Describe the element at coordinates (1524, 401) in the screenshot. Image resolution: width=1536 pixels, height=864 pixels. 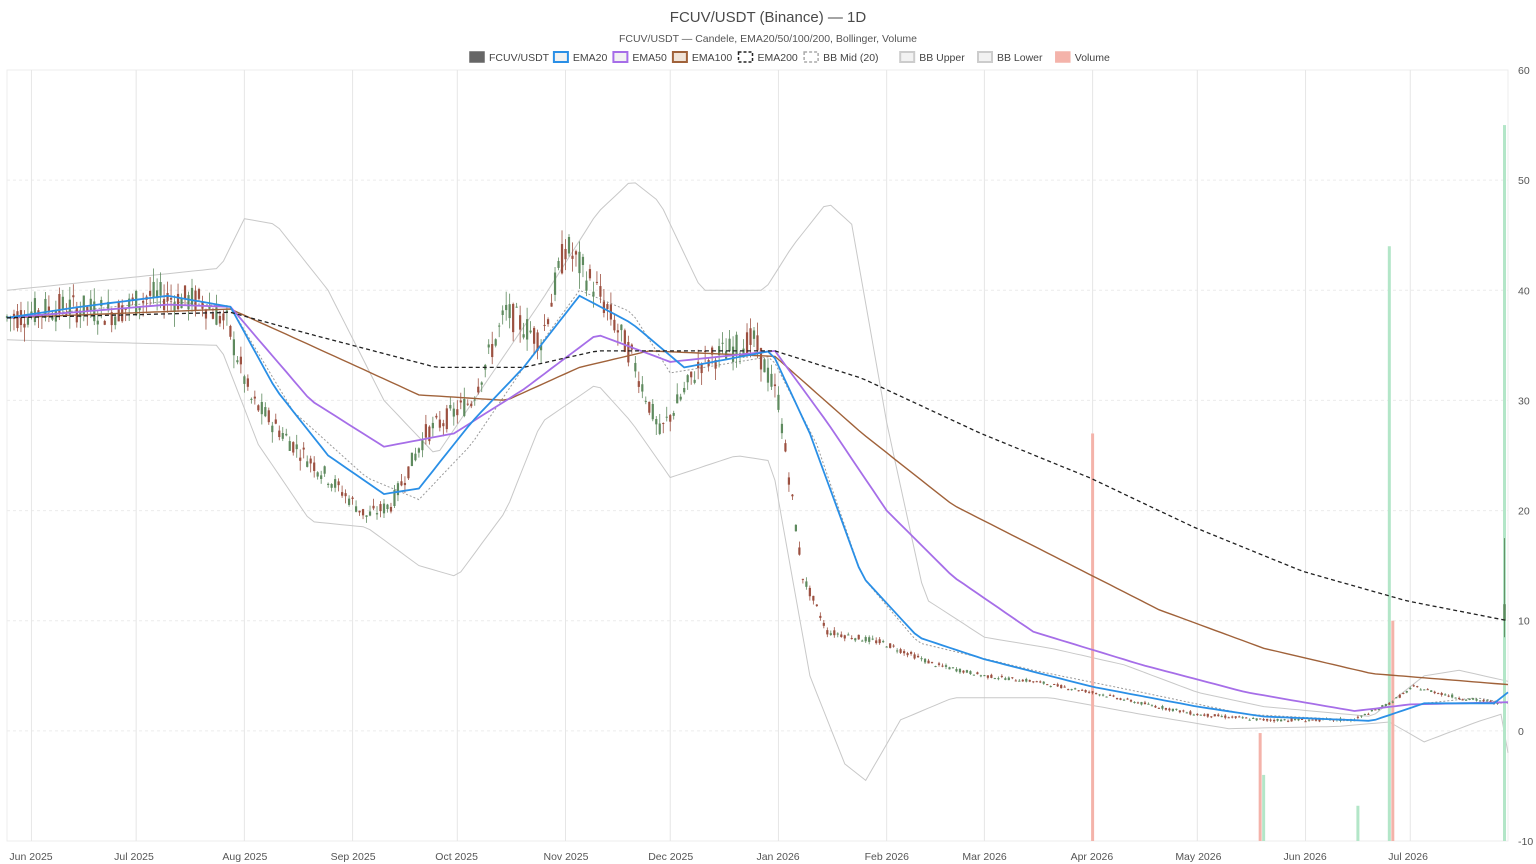
I see `y-tick-label: 30` at that location.